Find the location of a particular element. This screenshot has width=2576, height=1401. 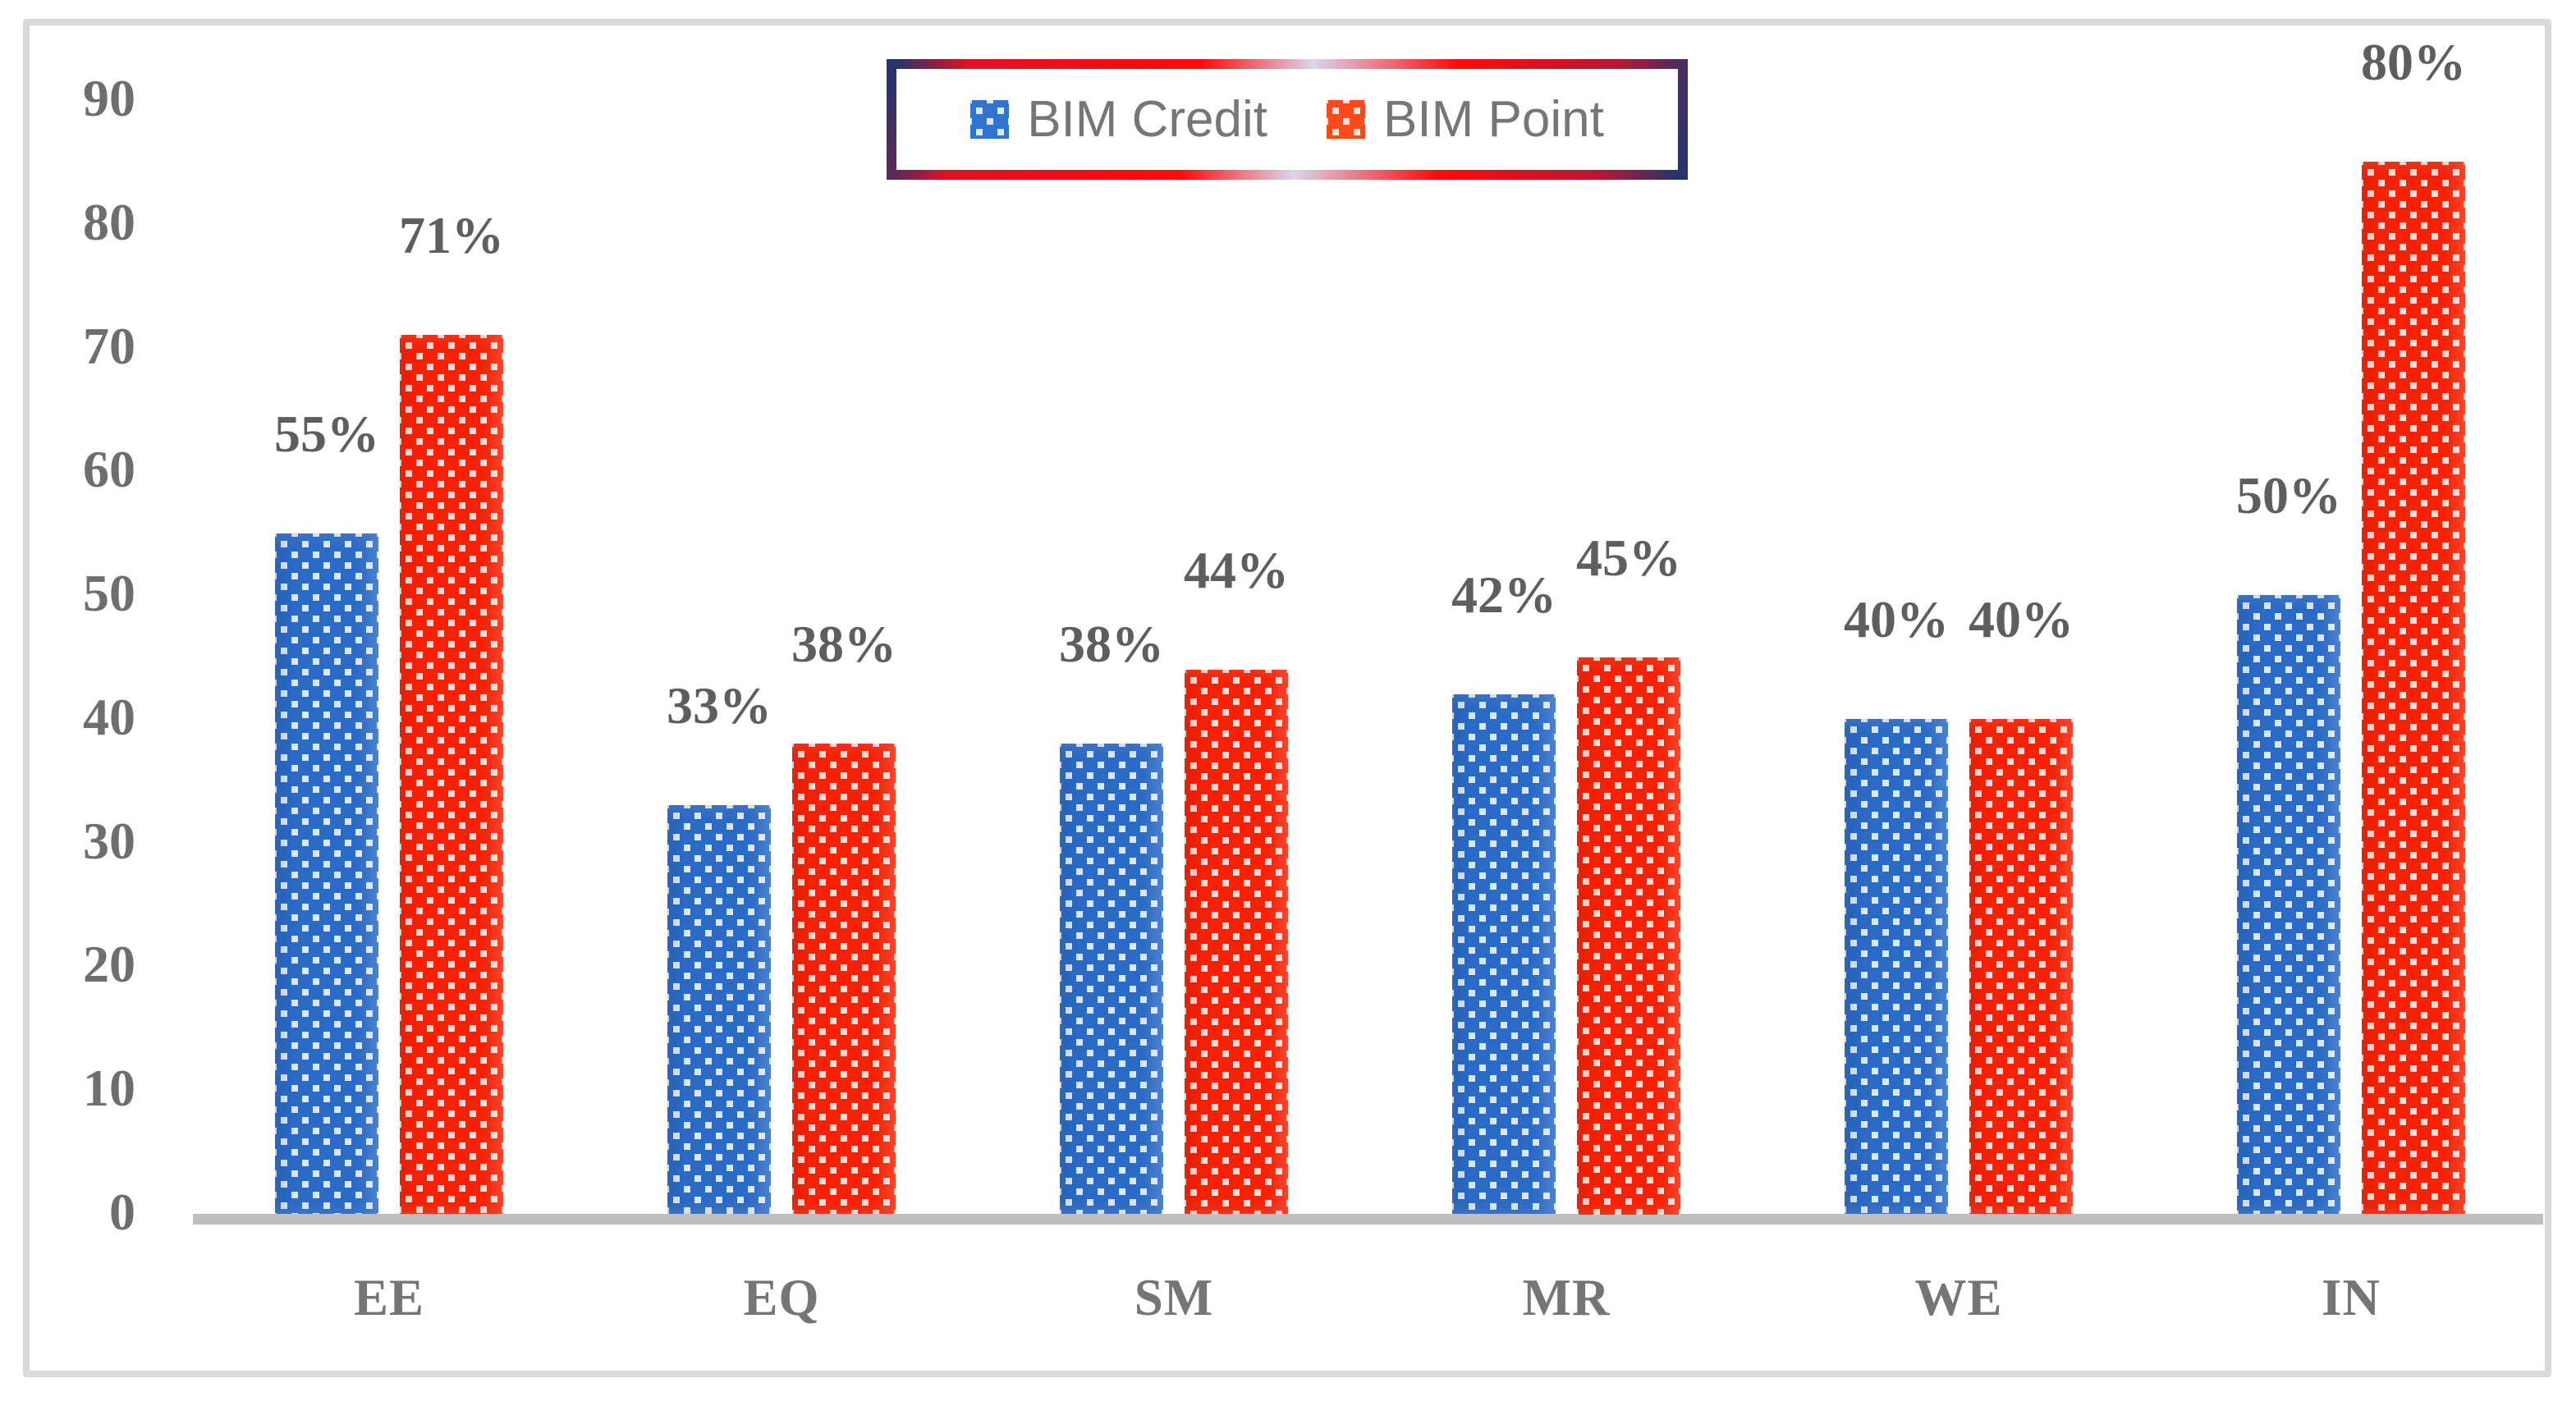

bar-value-label-bim-credit-we: 40% is located at coordinates (1897, 619).